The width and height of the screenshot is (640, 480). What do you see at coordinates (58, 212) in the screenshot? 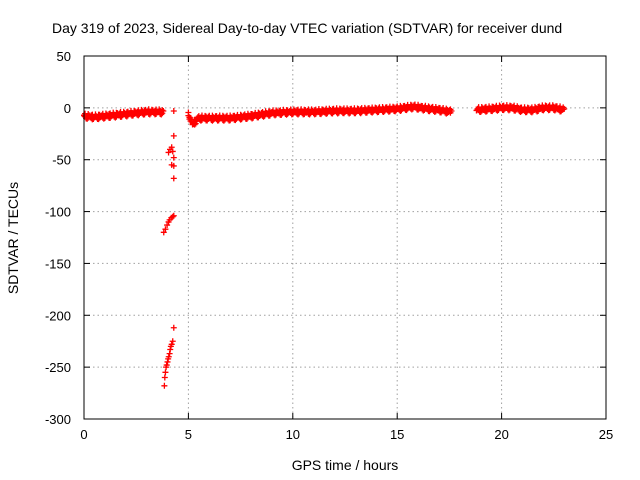
I see `y-tick-label: -100` at bounding box center [58, 212].